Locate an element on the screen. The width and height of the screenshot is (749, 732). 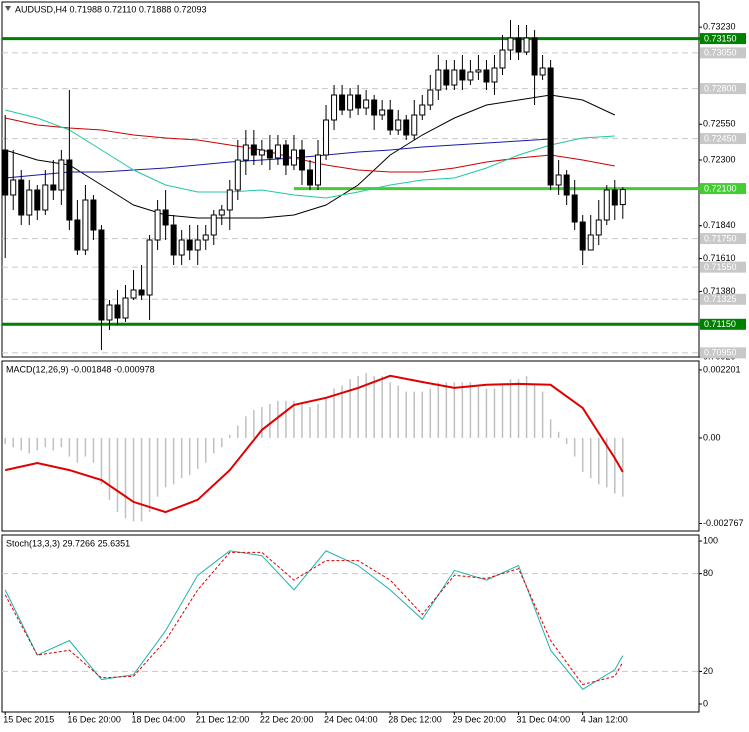
symbol-icon is located at coordinates (8, 8).